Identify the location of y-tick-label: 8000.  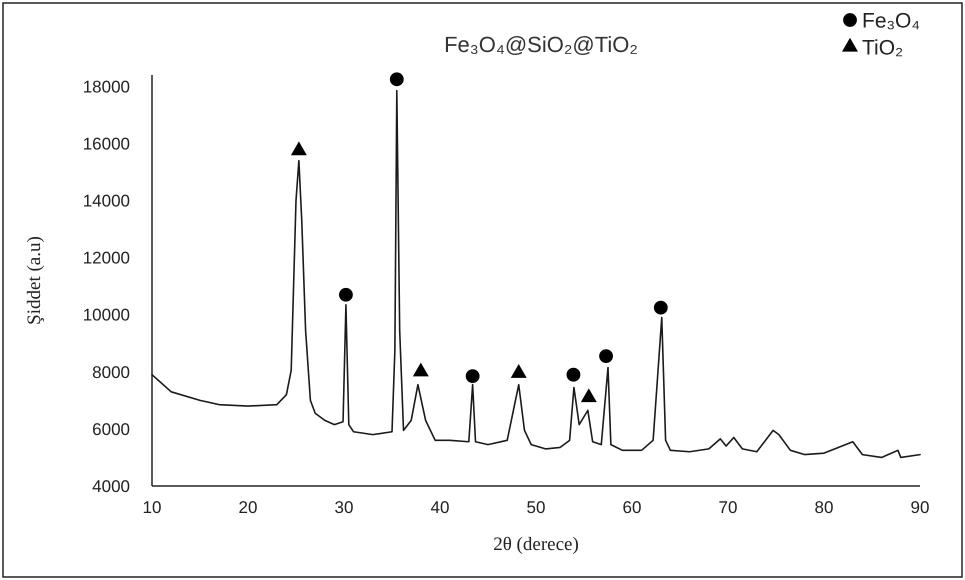
(111, 372).